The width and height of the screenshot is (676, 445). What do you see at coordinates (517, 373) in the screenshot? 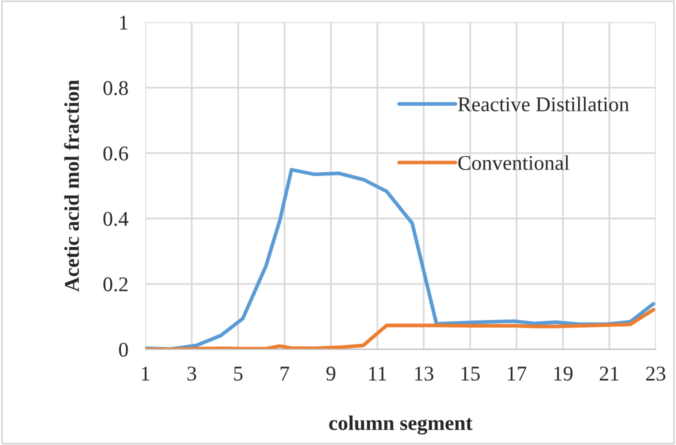
I see `x-tick-label: 17` at bounding box center [517, 373].